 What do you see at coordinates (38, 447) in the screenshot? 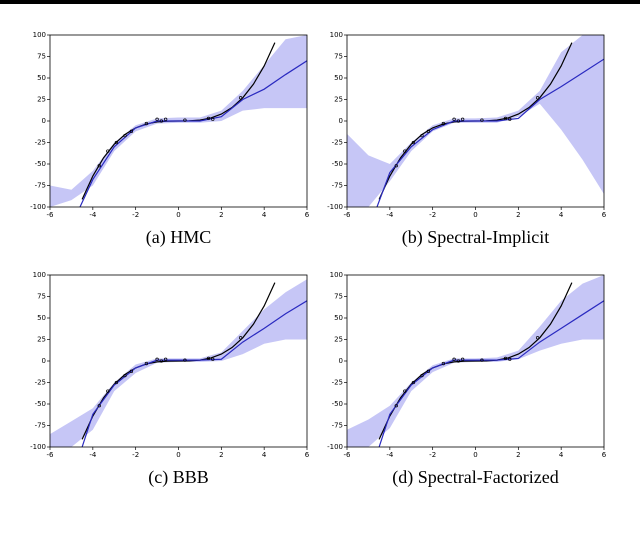
I see `y-tick-label: -100` at bounding box center [38, 447].